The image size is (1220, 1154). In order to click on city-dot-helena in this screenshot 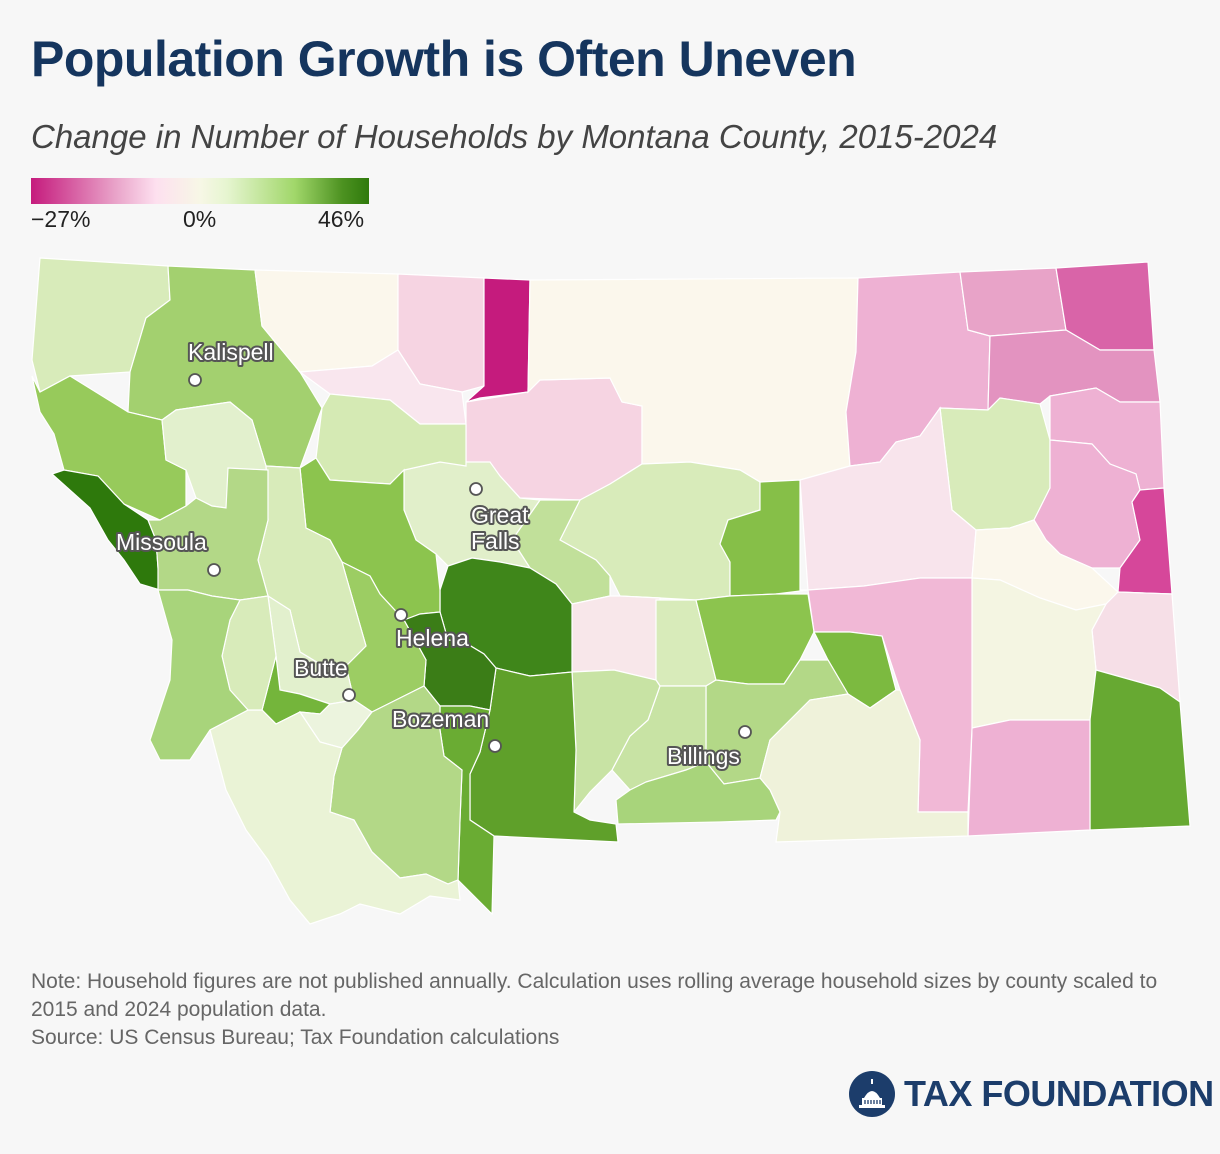, I will do `click(401, 615)`.